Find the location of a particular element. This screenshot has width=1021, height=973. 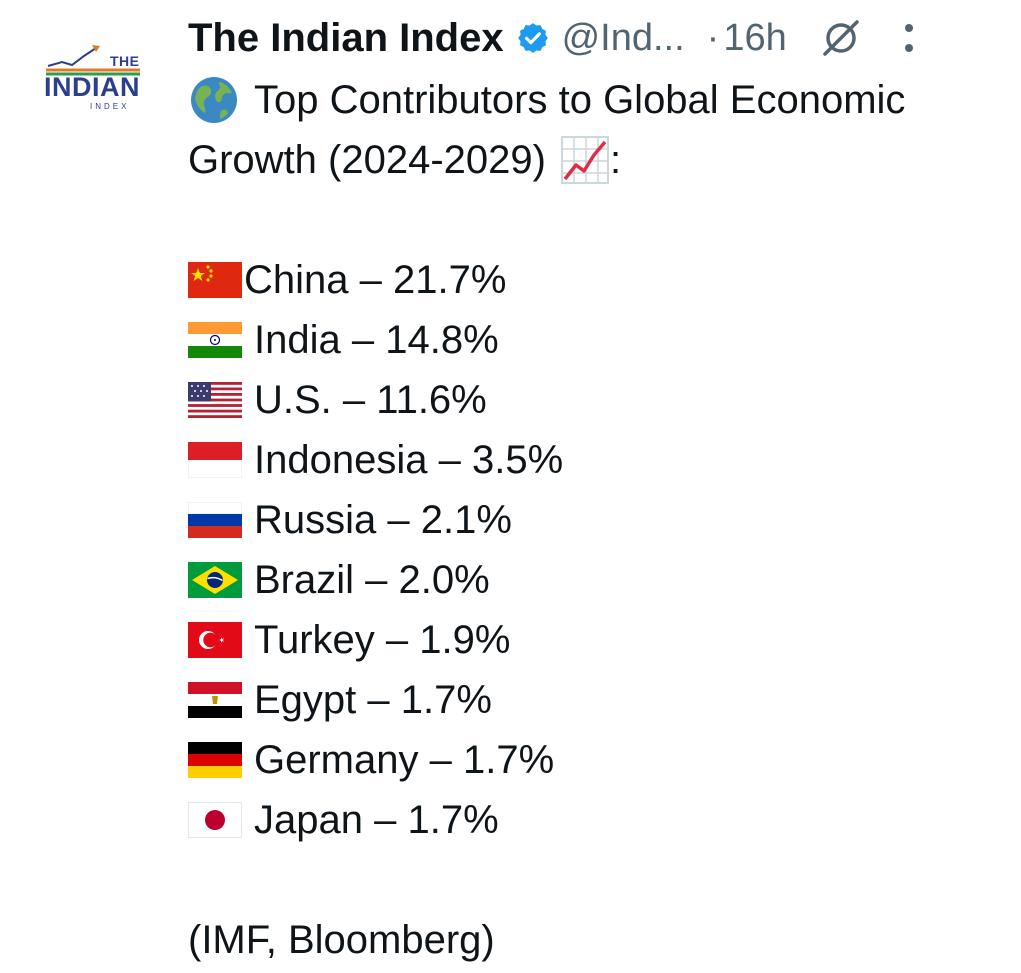

chart-increasing-emoji-icon is located at coordinates (584, 160).